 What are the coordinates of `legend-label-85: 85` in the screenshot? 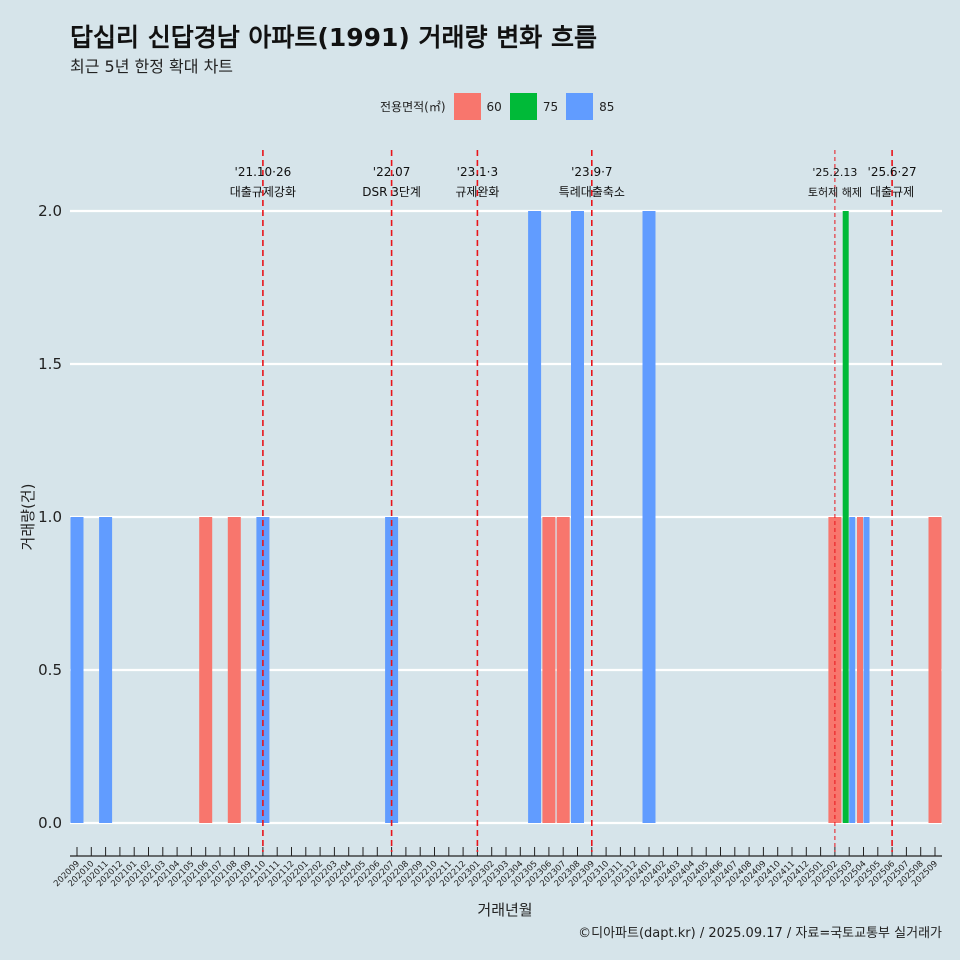 It's located at (607, 106).